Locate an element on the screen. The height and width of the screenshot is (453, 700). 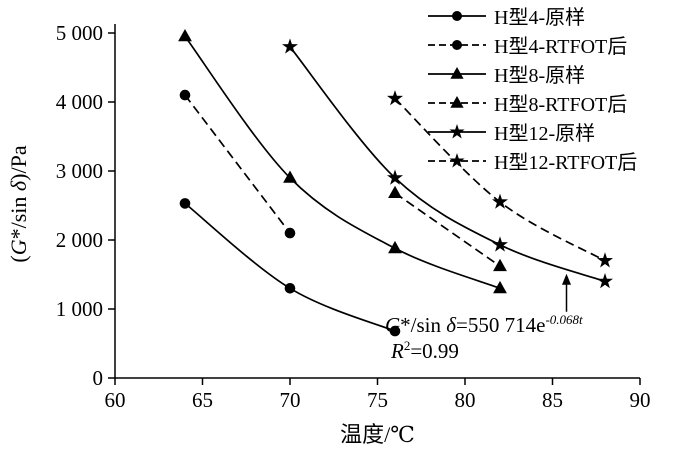
equation-fragment: G is located at coordinates (393, 325).